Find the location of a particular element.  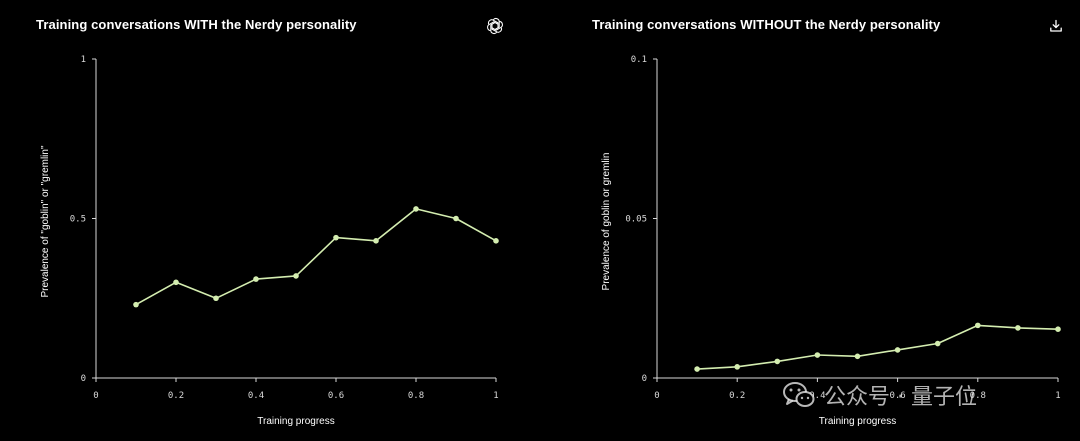

watermark-text: 公众号 · 量子位 is located at coordinates (900, 397).